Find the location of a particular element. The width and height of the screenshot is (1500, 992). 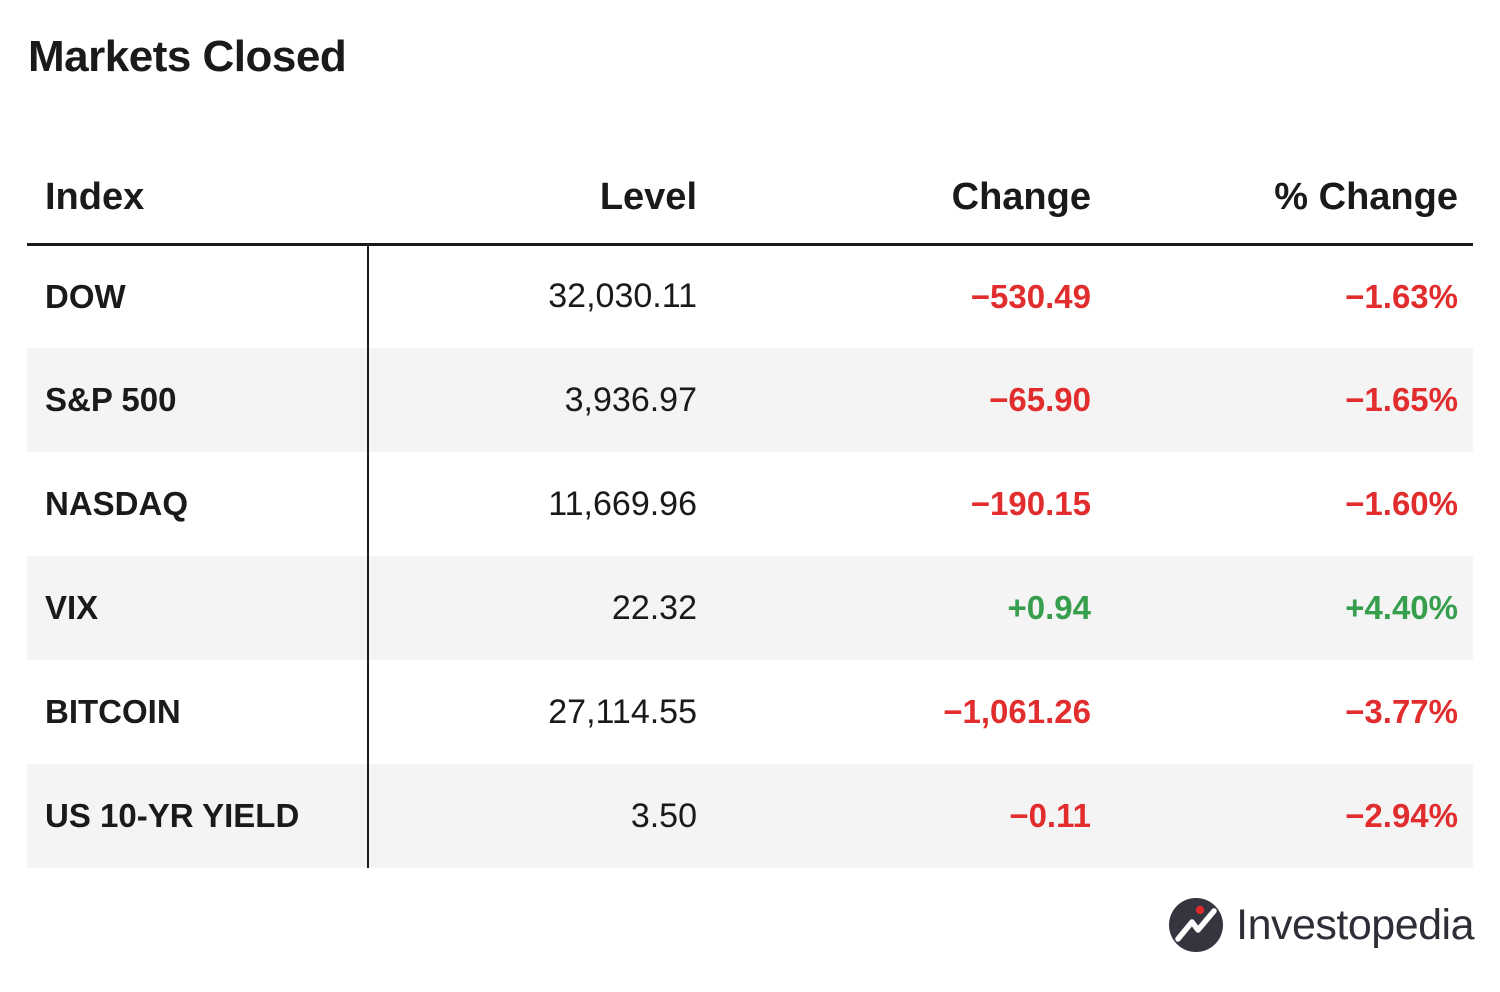

column-header-level: Level is located at coordinates (536, 203).